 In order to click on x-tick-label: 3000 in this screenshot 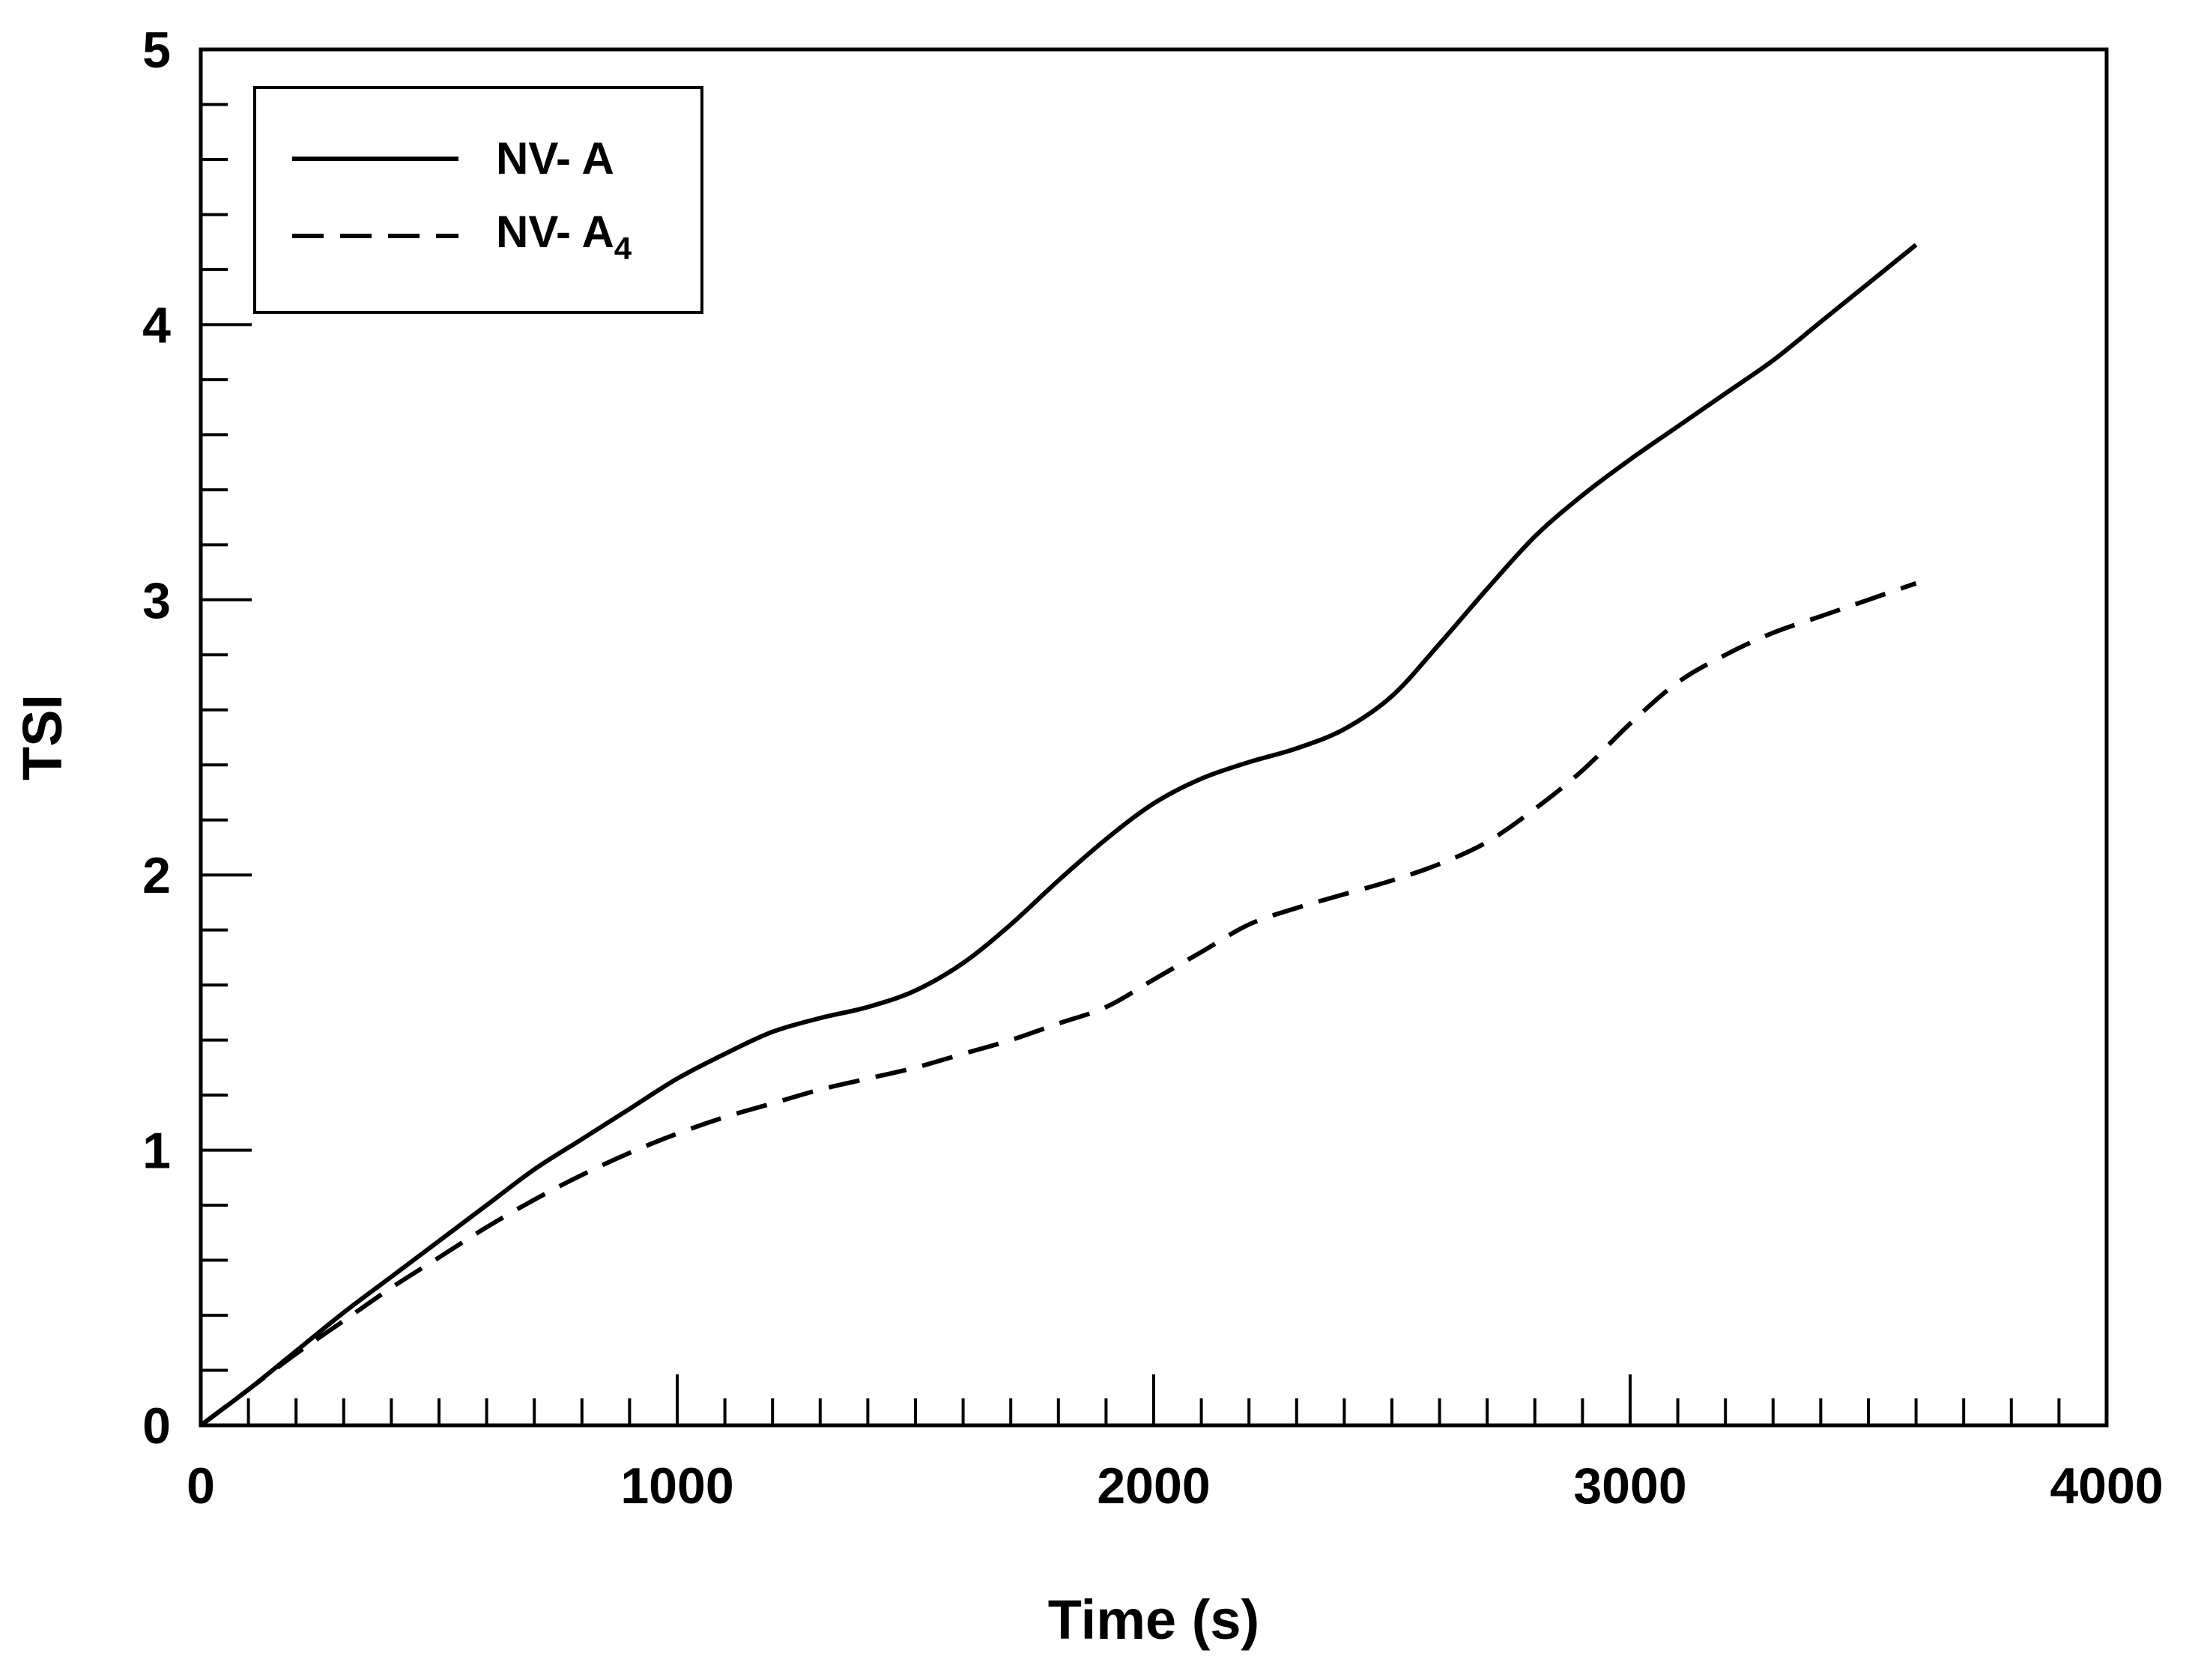, I will do `click(1630, 1486)`.